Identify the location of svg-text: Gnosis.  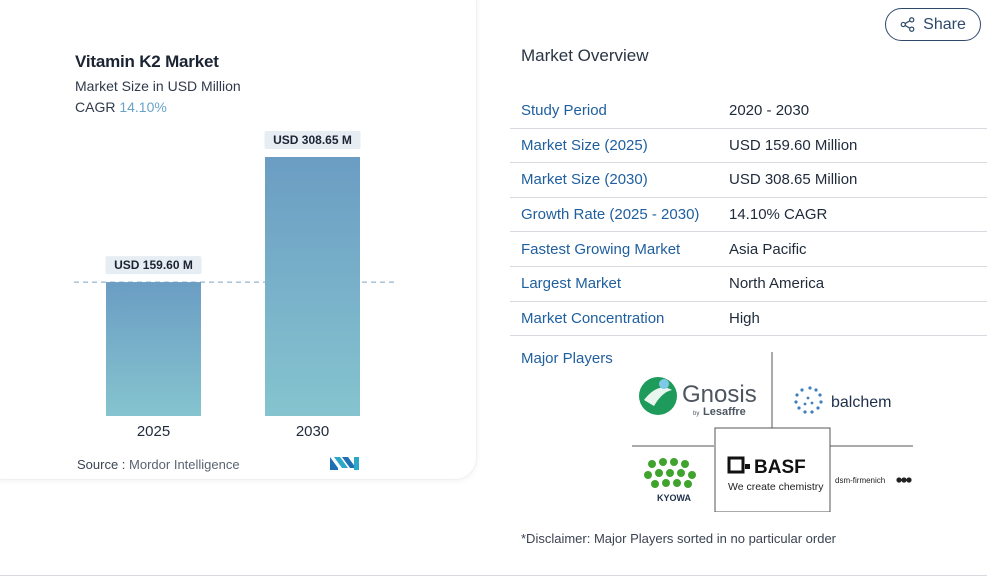
(719, 394).